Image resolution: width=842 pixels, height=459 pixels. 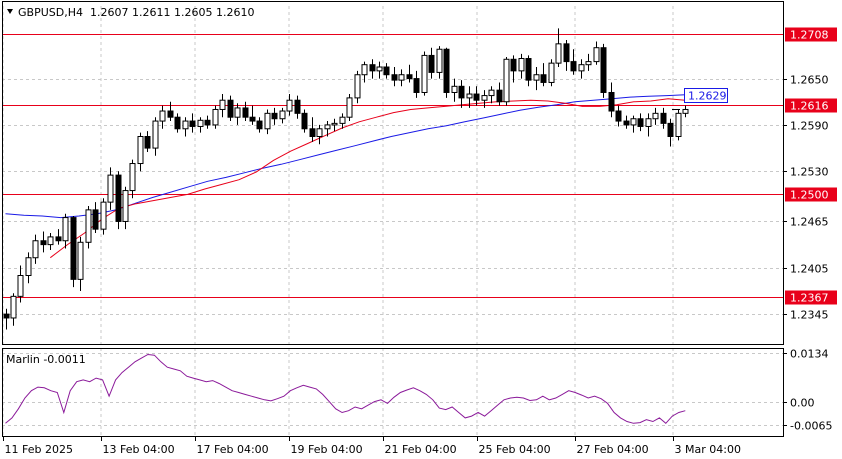 What do you see at coordinates (327, 449) in the screenshot?
I see `time-tick-label: 19 Feb 04:00` at bounding box center [327, 449].